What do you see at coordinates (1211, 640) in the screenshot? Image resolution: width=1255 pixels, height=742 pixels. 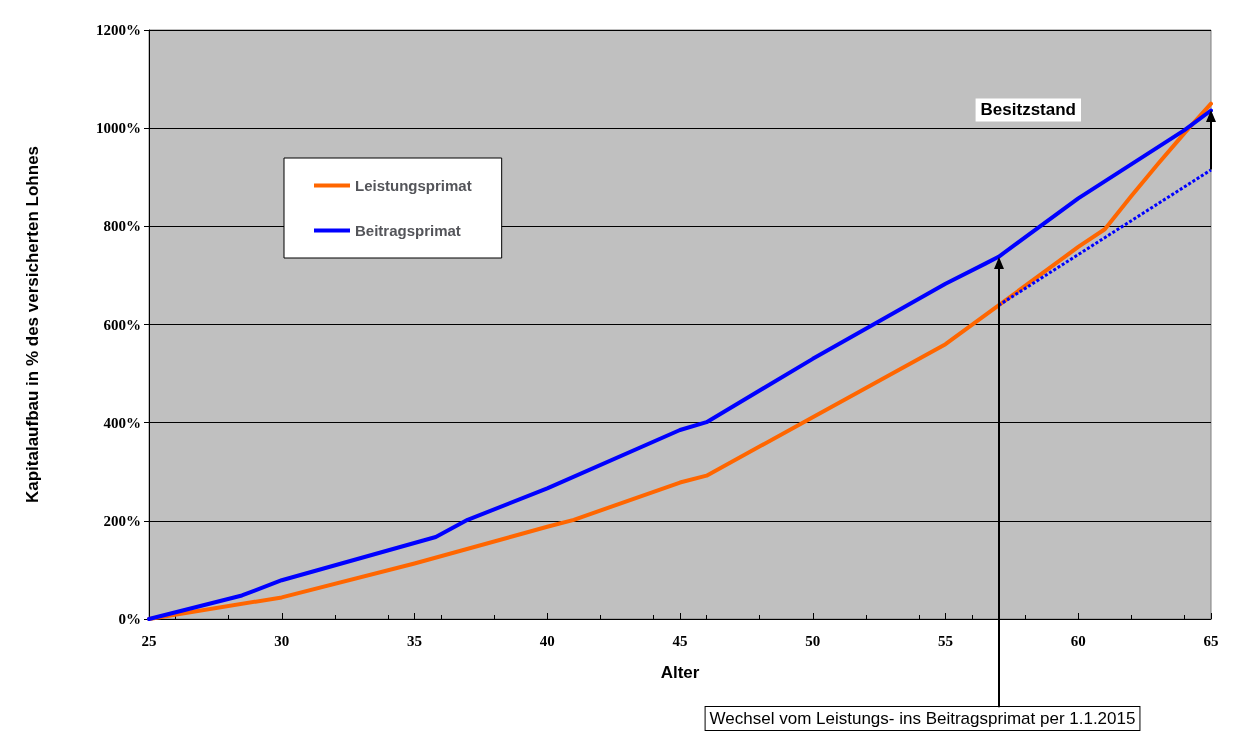 I see `x-tick-label: 65` at bounding box center [1211, 640].